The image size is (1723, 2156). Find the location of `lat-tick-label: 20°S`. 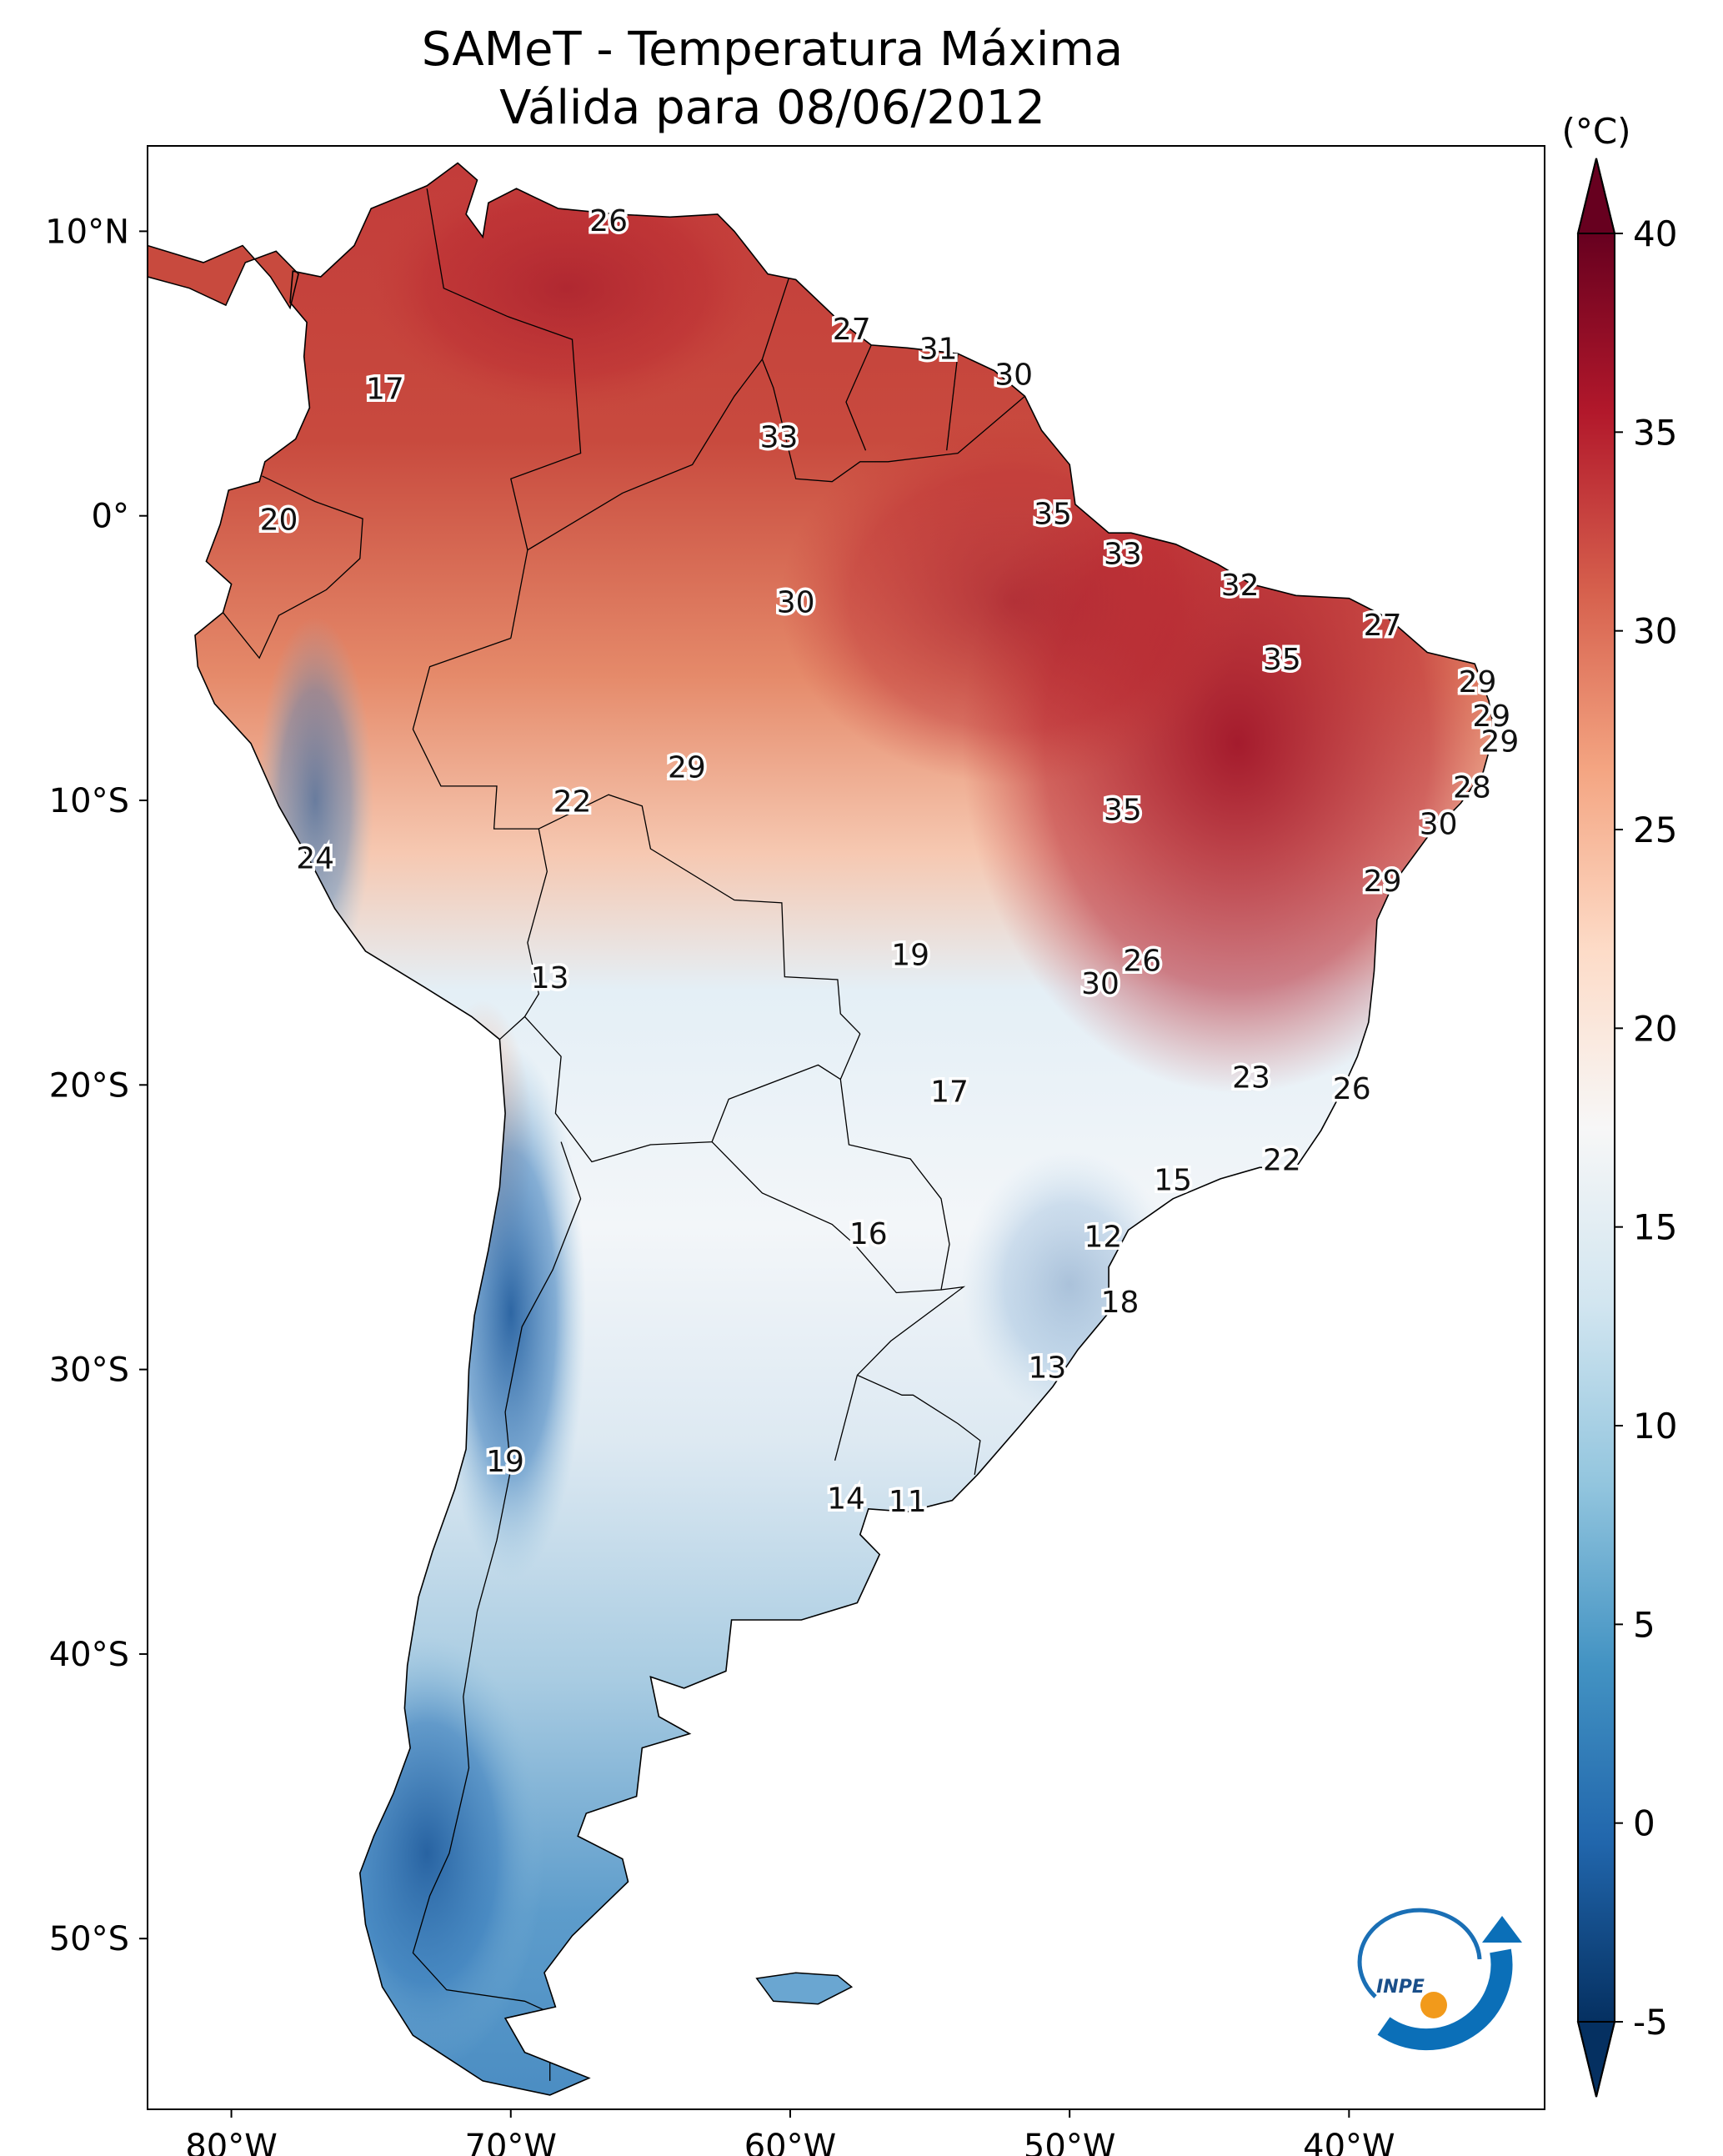

lat-tick-label: 20°S is located at coordinates (89, 1085).